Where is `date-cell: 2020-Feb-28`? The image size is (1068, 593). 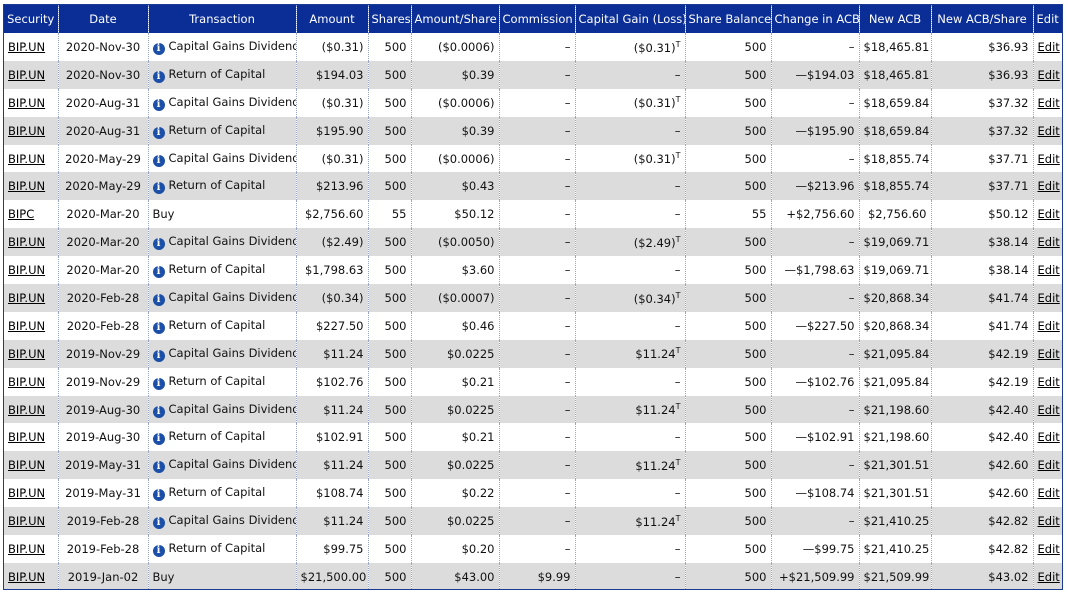
date-cell: 2020-Feb-28 is located at coordinates (103, 325).